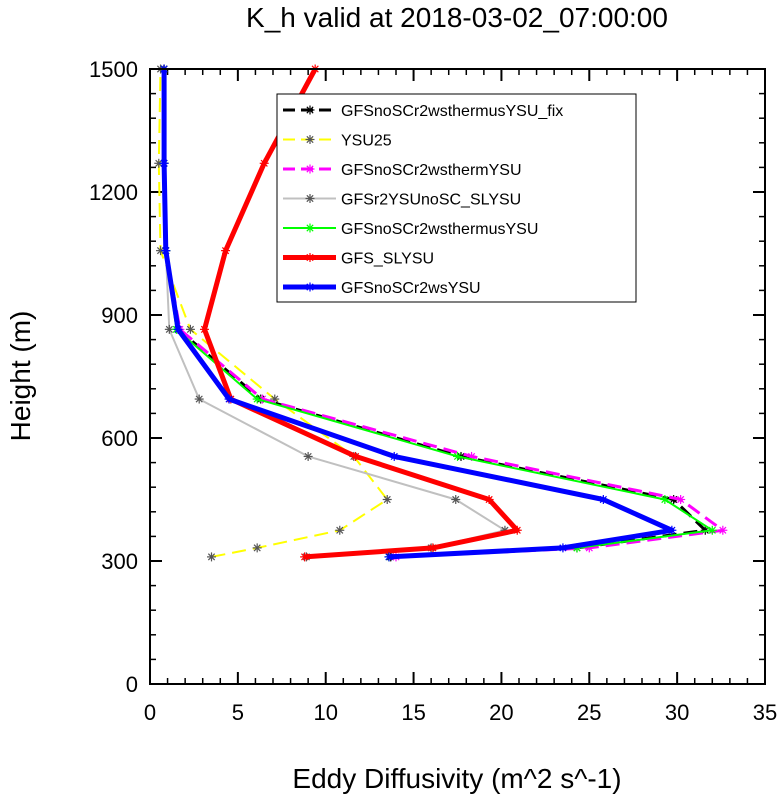  What do you see at coordinates (457, 17) in the screenshot?
I see `chart-title: K_h valid at 2018-03-02_07:00:00` at bounding box center [457, 17].